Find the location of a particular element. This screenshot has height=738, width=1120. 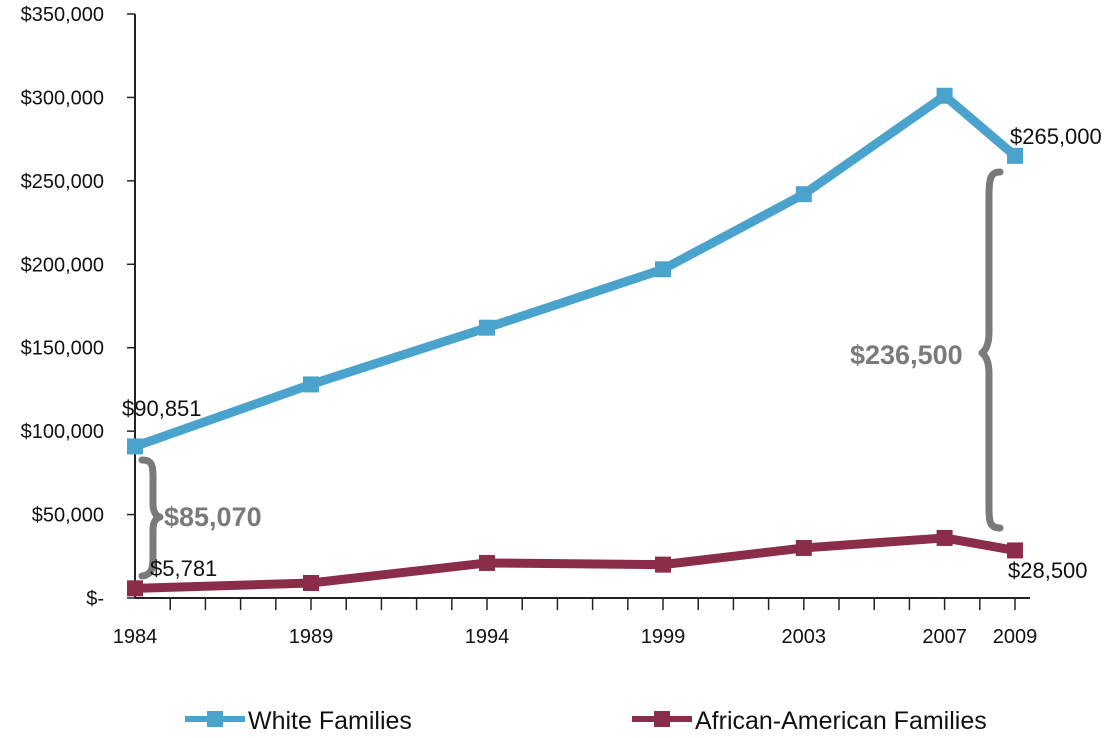

x-tick-label: 2009 is located at coordinates (1015, 637).